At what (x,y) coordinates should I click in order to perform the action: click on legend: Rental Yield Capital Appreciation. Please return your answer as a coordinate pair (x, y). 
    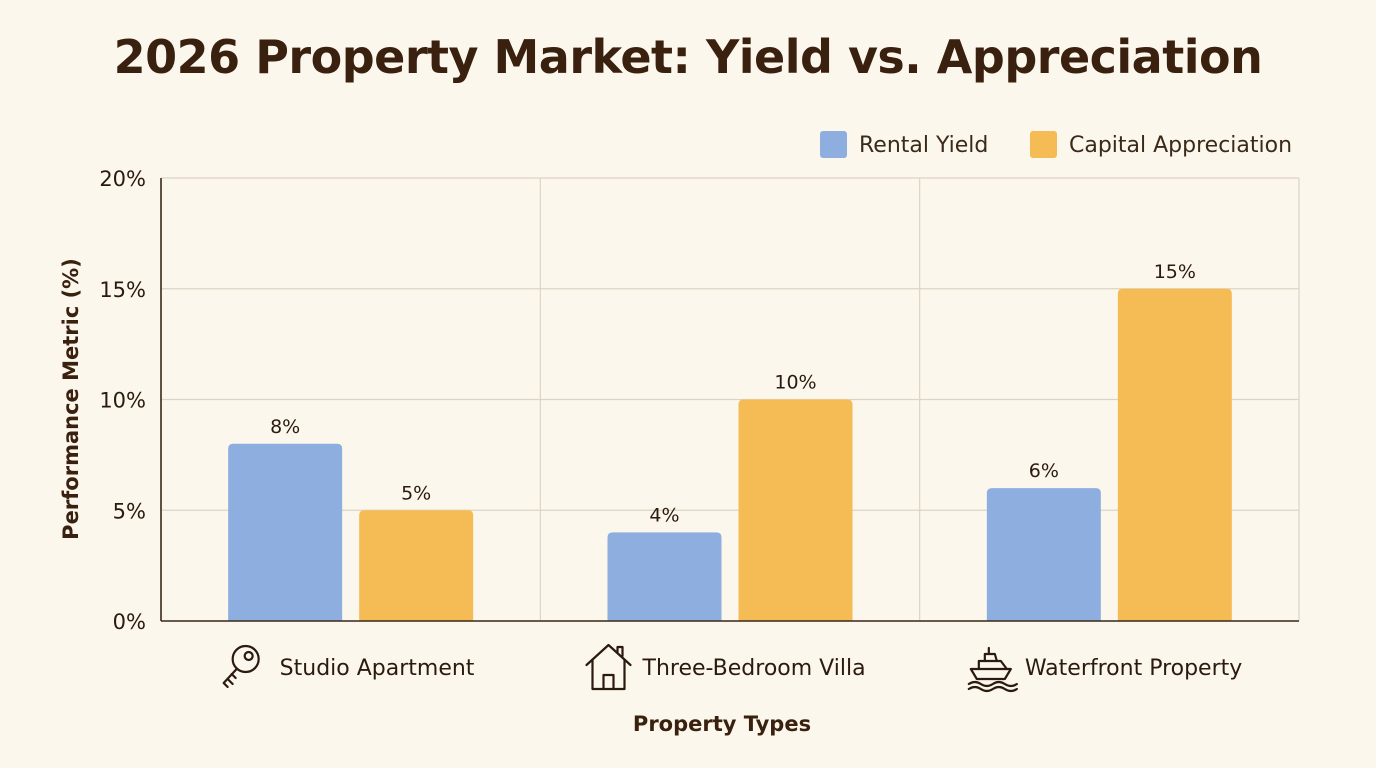
    Looking at the image, I should click on (1056, 144).